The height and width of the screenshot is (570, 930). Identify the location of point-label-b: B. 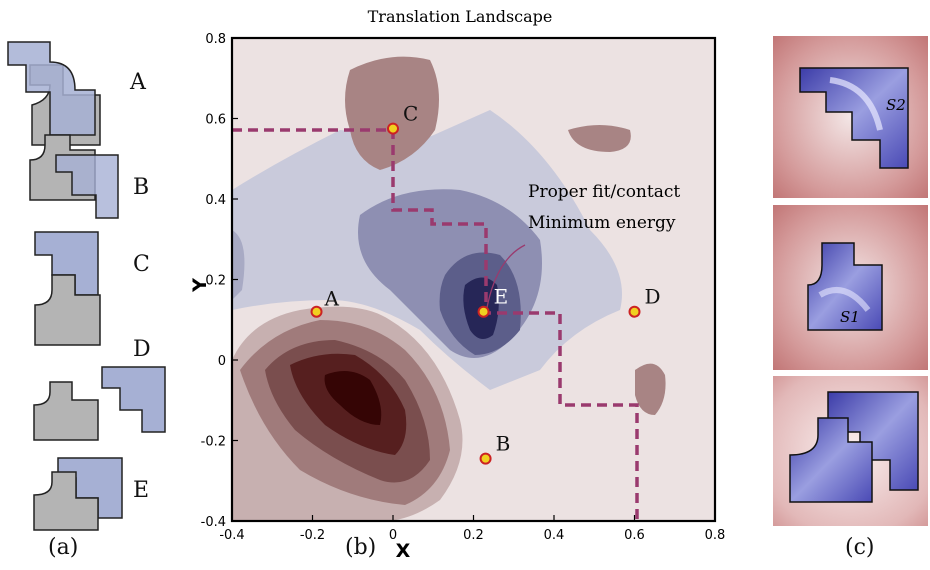
(503, 444).